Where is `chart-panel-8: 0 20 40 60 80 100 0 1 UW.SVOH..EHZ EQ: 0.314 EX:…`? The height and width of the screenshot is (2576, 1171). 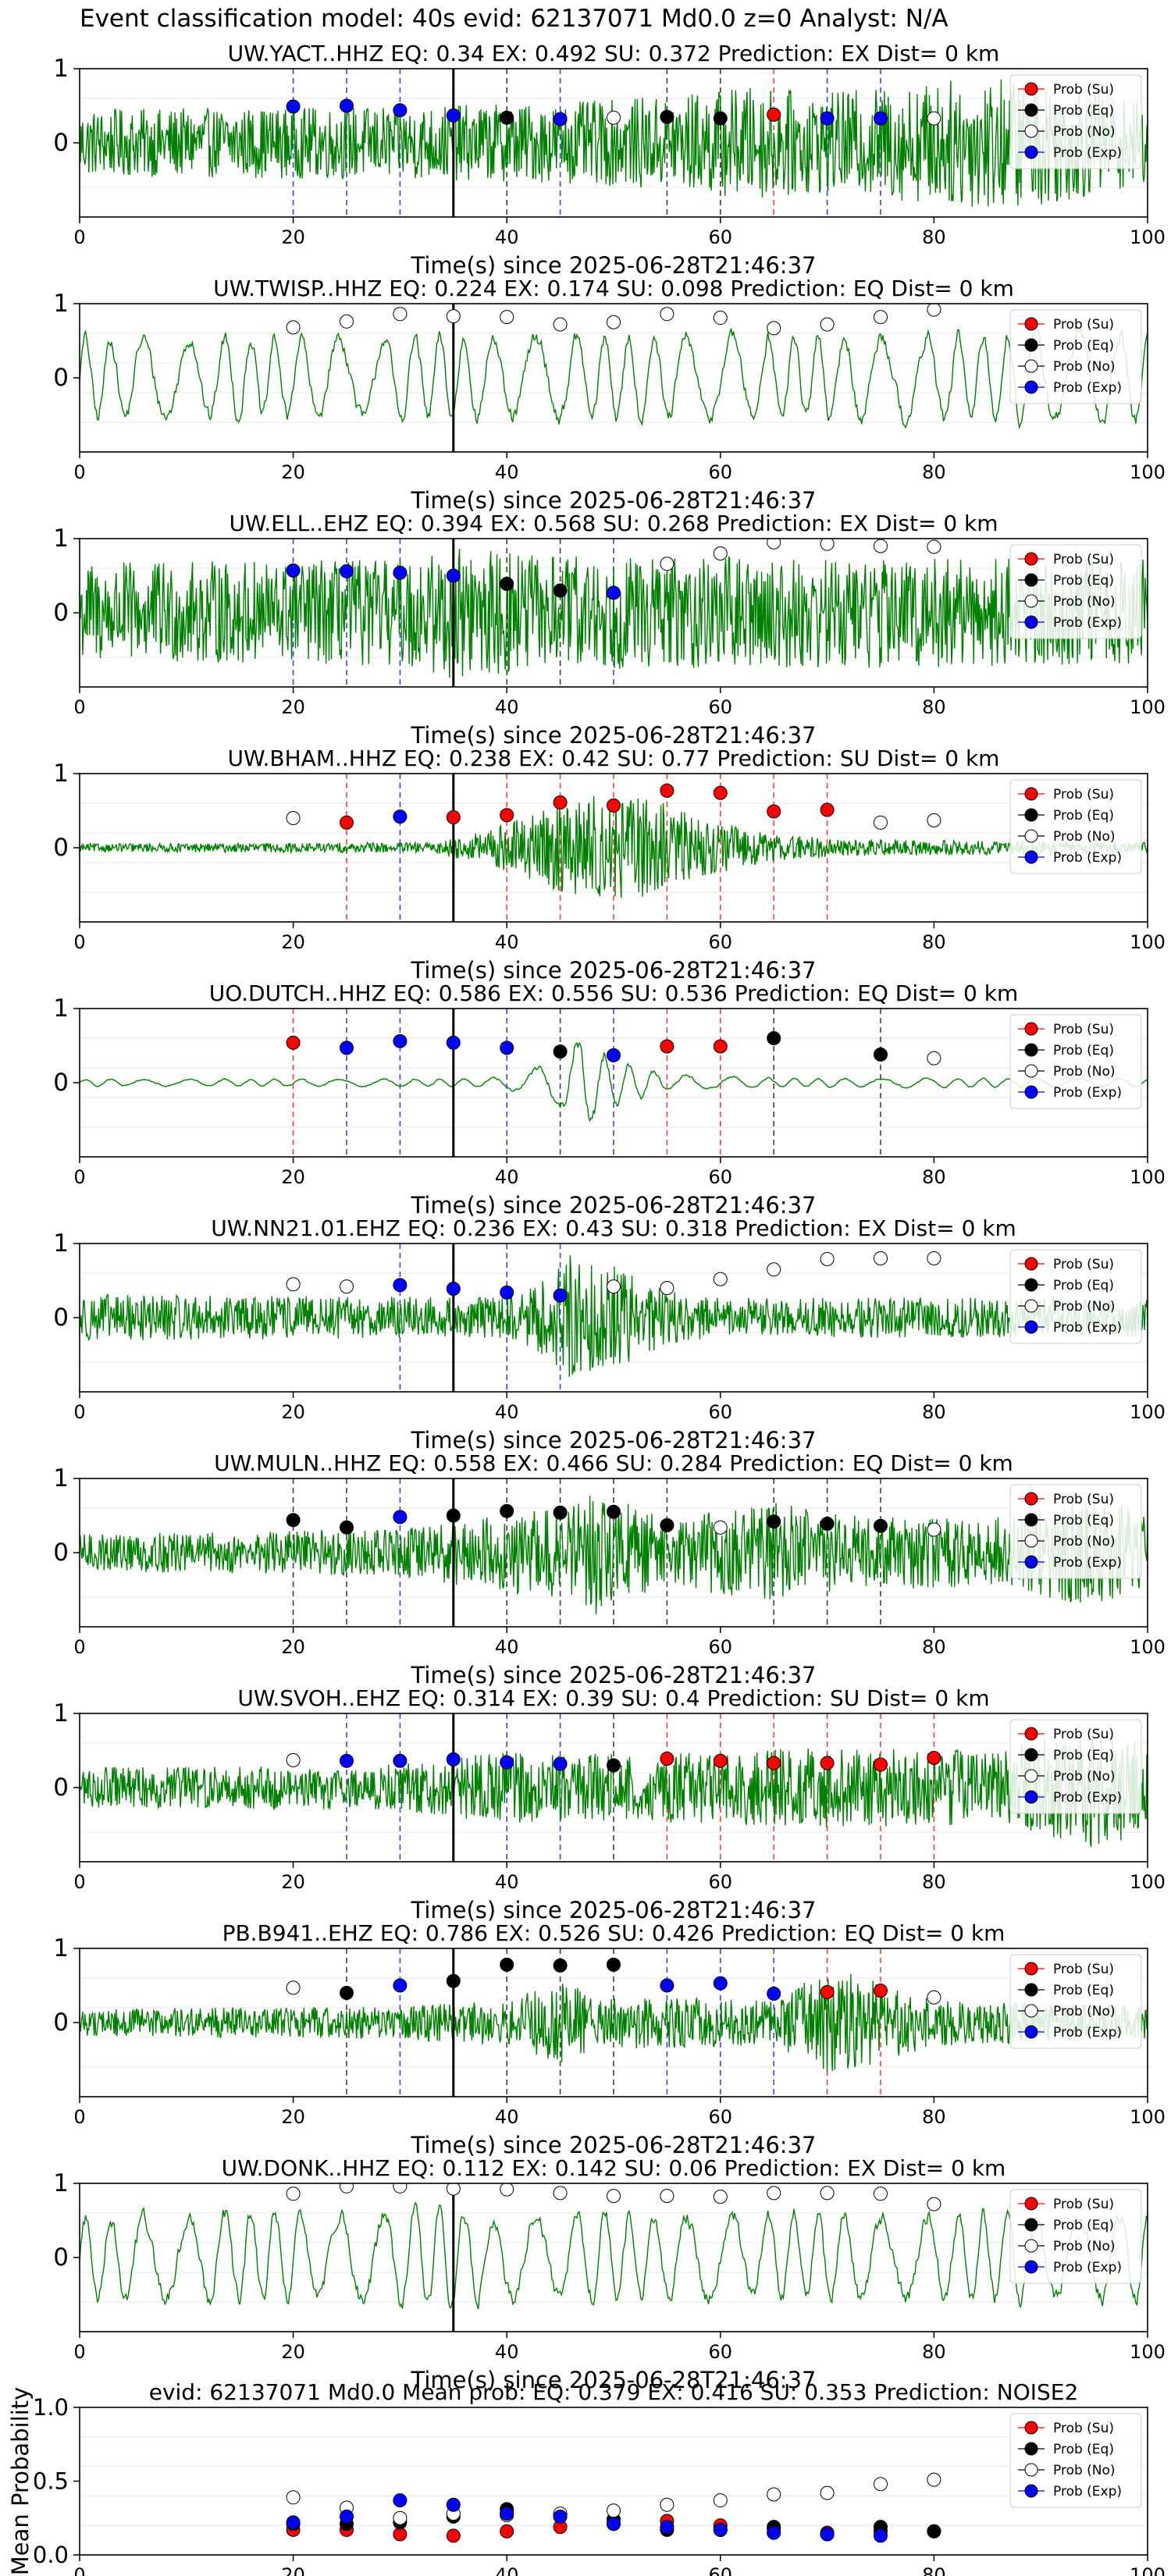
chart-panel-8: 0 20 40 60 80 100 0 1 UW.SVOH..EHZ EQ: 0.314 EX:… is located at coordinates (609, 1804).